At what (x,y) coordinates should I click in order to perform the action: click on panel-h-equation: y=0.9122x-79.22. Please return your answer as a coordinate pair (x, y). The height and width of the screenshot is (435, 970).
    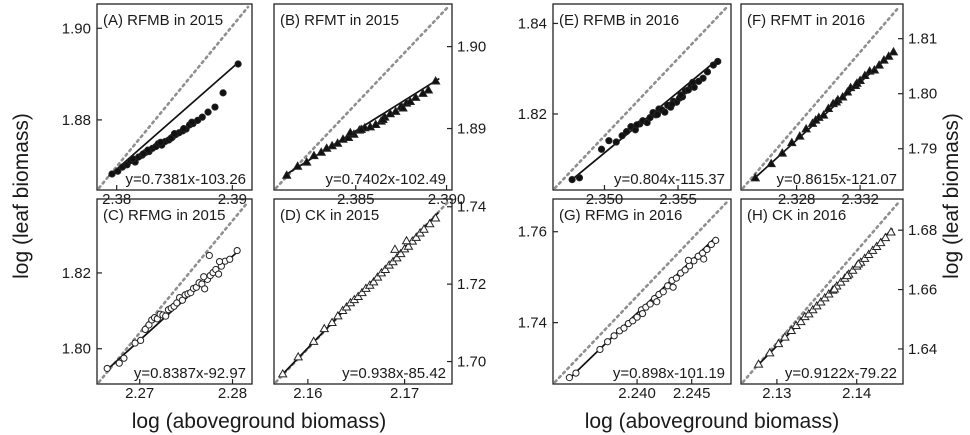
    Looking at the image, I should click on (841, 373).